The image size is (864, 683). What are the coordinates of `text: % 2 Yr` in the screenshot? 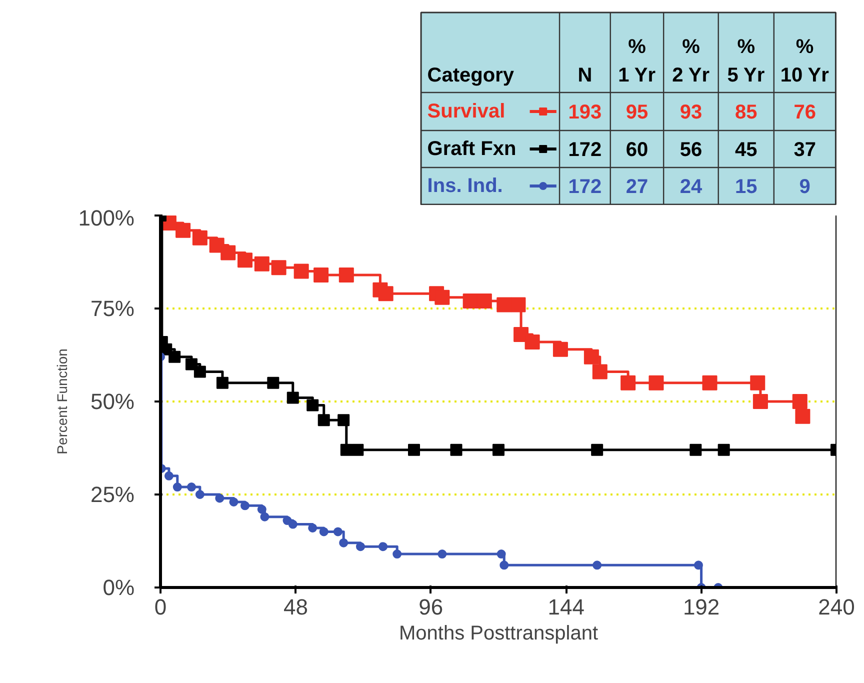 It's located at (691, 61).